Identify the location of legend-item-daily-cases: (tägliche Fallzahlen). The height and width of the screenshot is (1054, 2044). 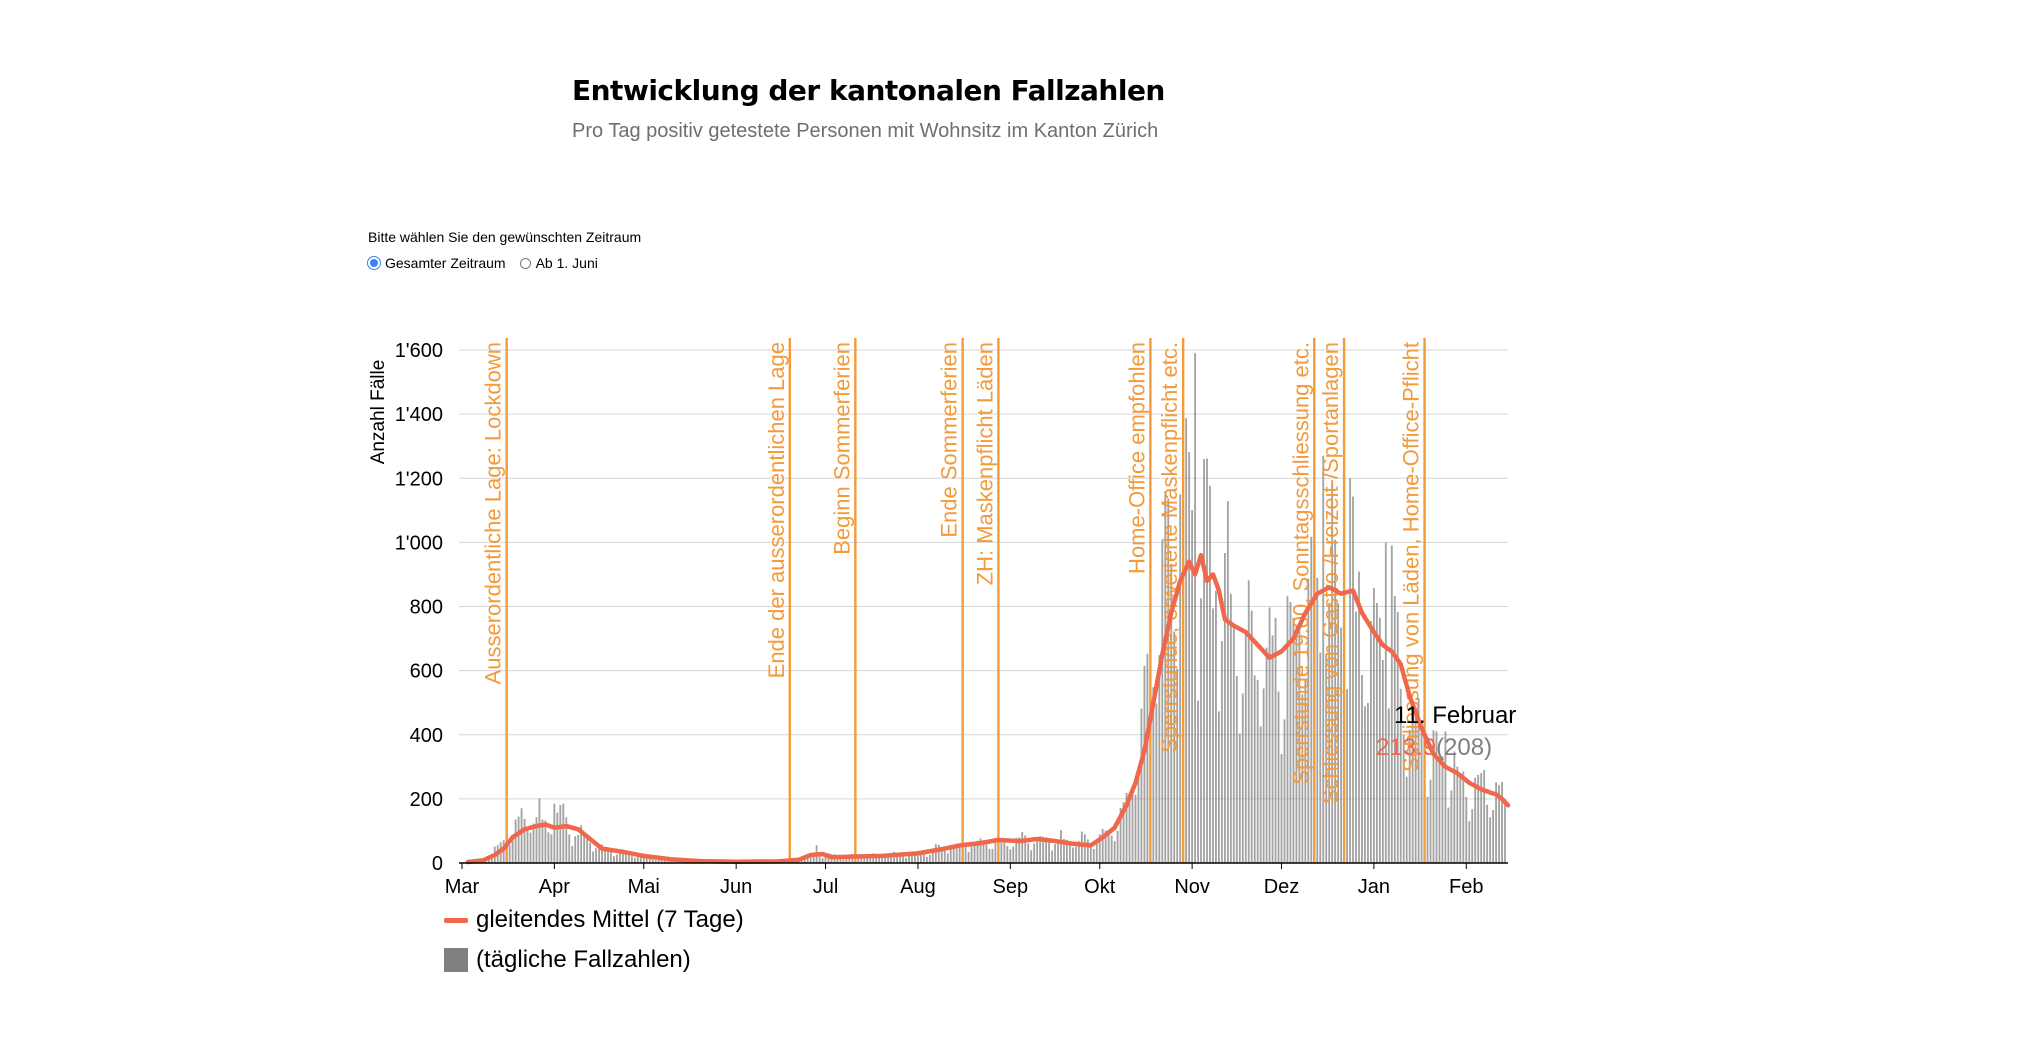
(594, 960).